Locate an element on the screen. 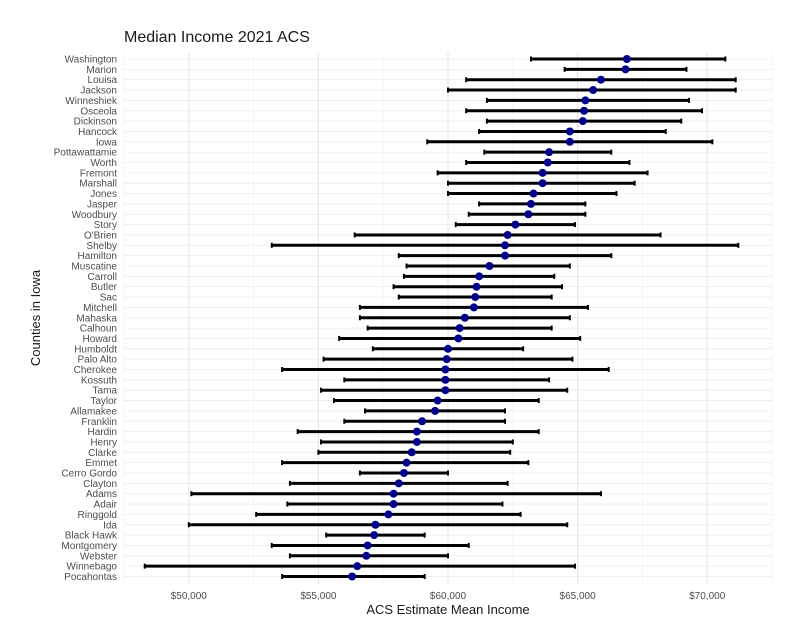 This screenshot has height=624, width=798. y-tick-label: Tama is located at coordinates (105, 391).